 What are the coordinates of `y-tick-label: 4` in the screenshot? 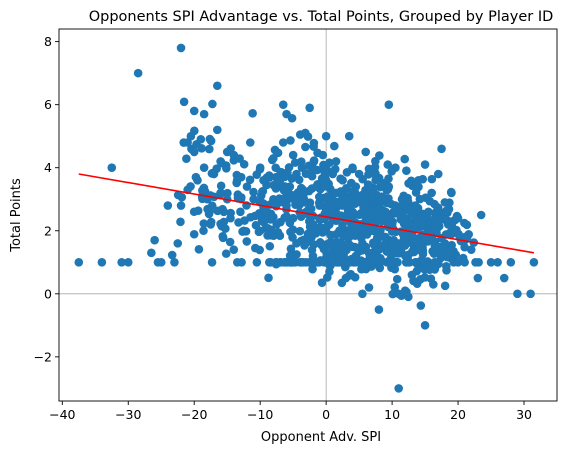 It's located at (48, 167).